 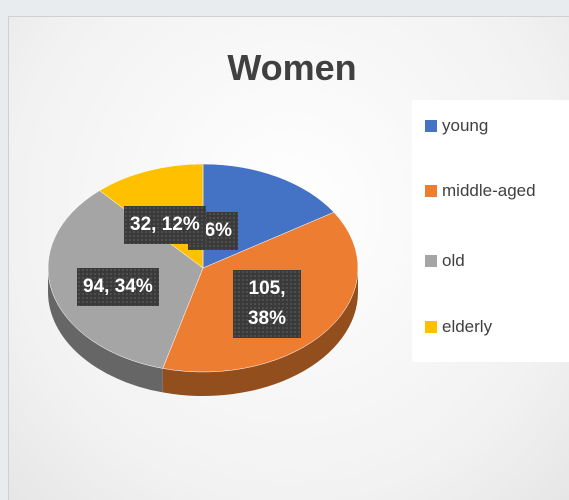 I want to click on chart-title: Women, so click(x=291, y=67).